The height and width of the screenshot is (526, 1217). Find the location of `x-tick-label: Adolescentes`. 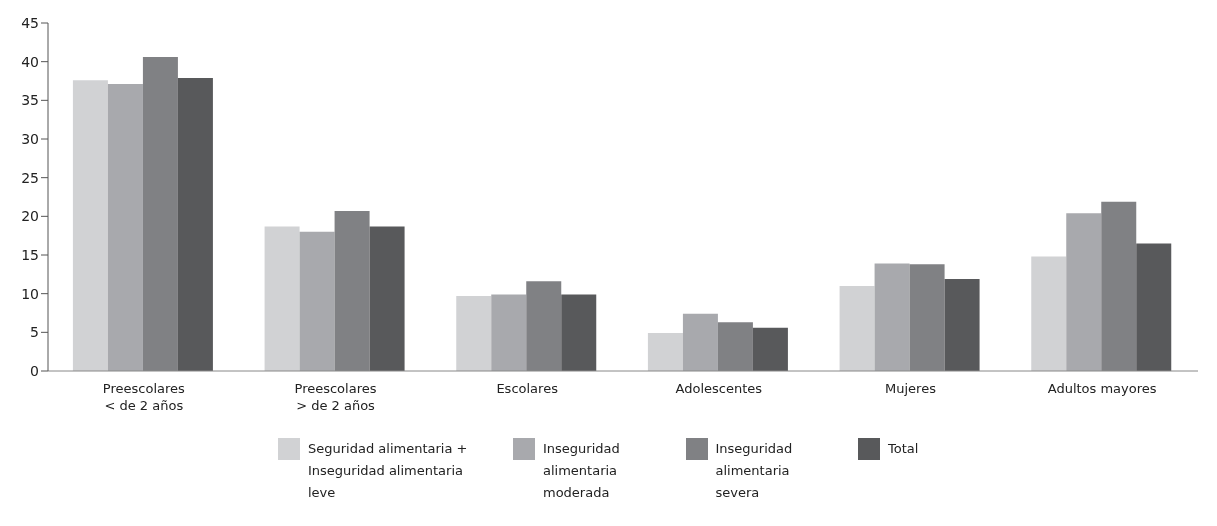

x-tick-label: Adolescentes is located at coordinates (719, 388).